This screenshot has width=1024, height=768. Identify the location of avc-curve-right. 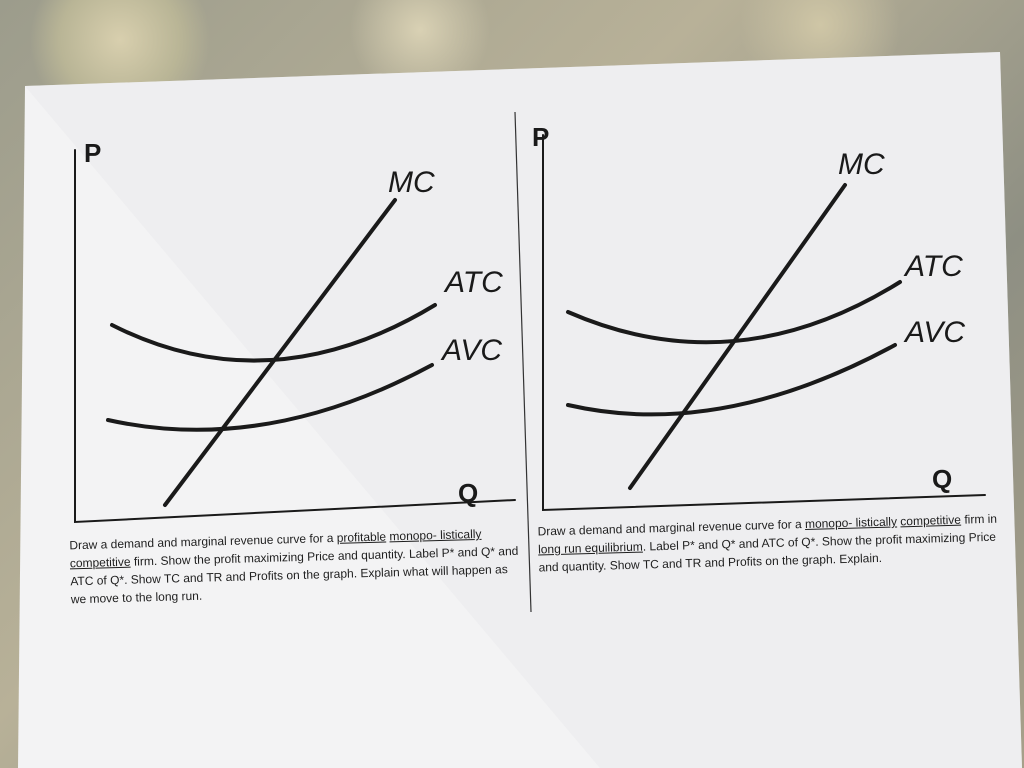
(731, 380).